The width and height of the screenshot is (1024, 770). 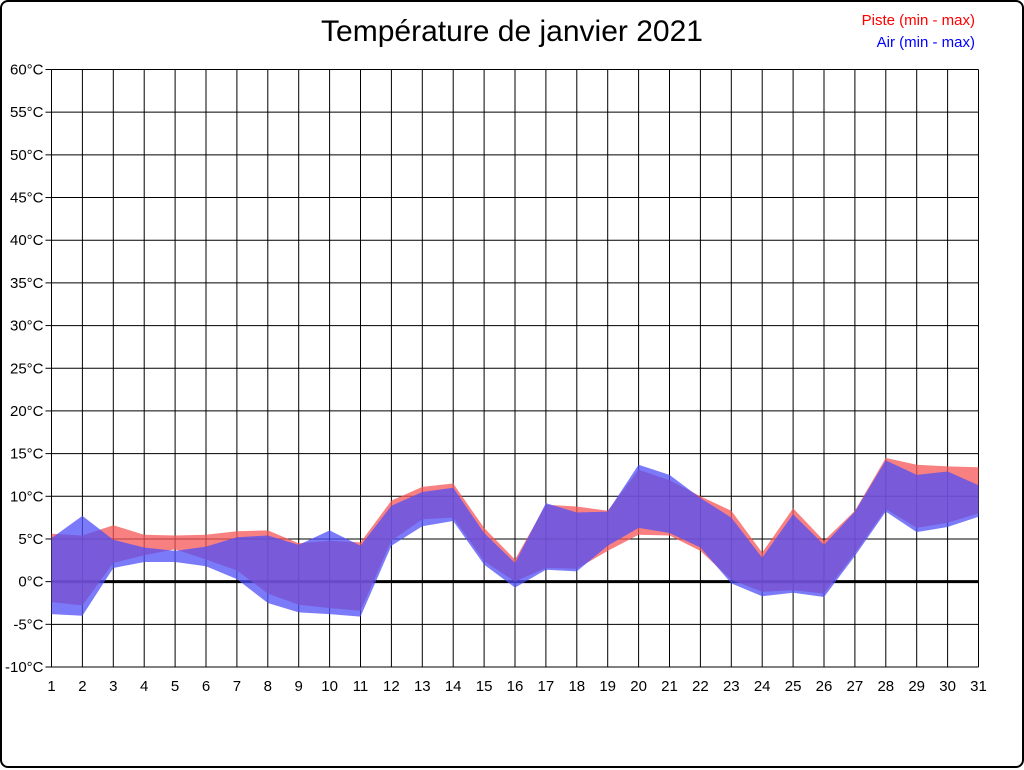 I want to click on x-axis-tick-label: 2, so click(x=82, y=686).